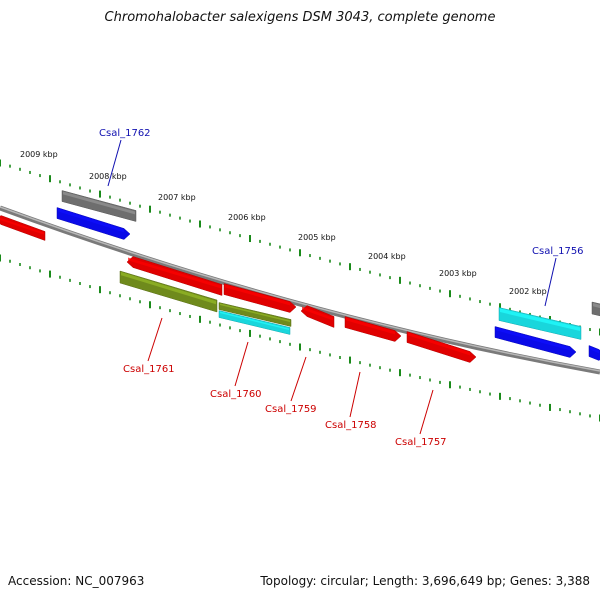  What do you see at coordinates (351, 425) in the screenshot?
I see `gene-label-csal_1758: Csal_1758` at bounding box center [351, 425].